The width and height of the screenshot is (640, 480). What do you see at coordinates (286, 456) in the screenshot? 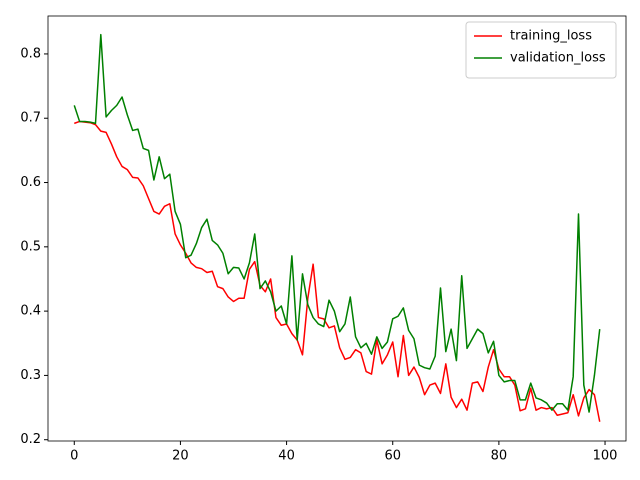
I see `x-tick-label: 40` at bounding box center [286, 456].